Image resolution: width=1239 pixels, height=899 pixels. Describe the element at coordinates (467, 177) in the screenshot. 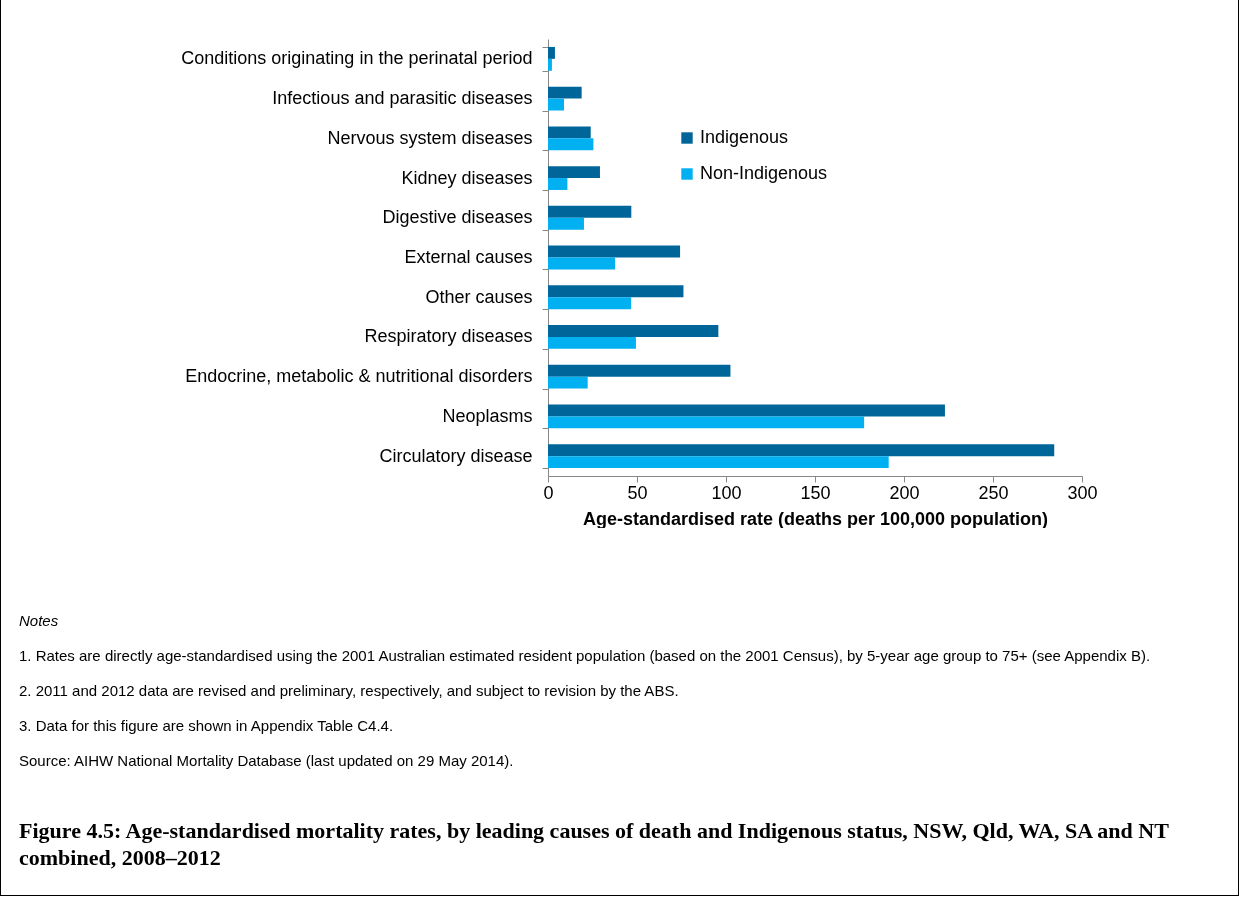

I see `y-tick-label: Kidney diseases` at that location.